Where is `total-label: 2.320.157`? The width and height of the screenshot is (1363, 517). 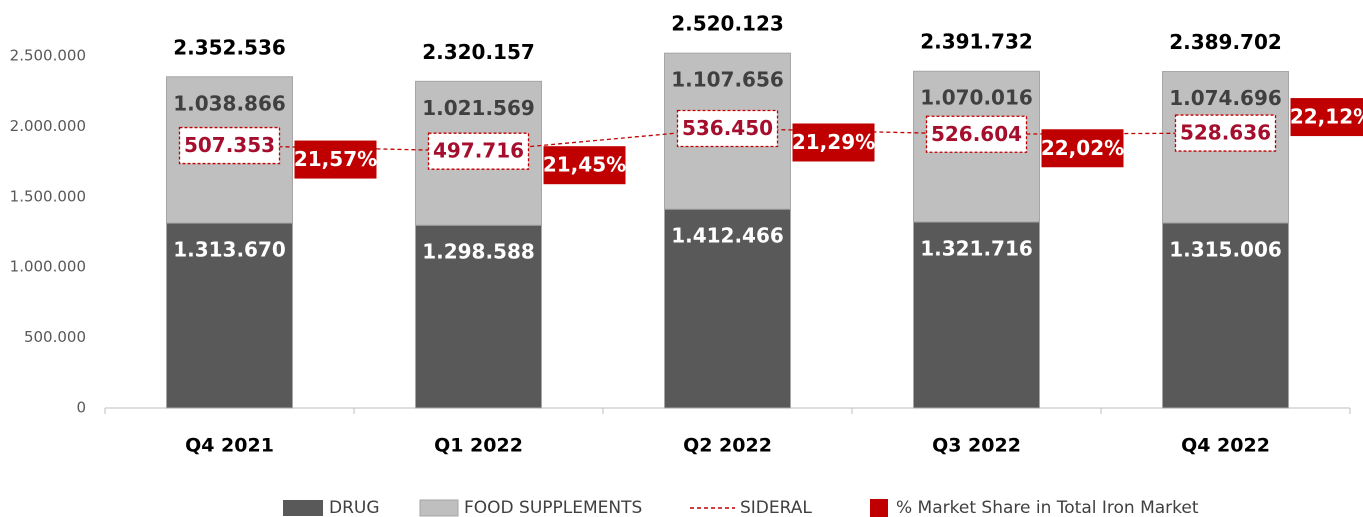 total-label: 2.320.157 is located at coordinates (478, 52).